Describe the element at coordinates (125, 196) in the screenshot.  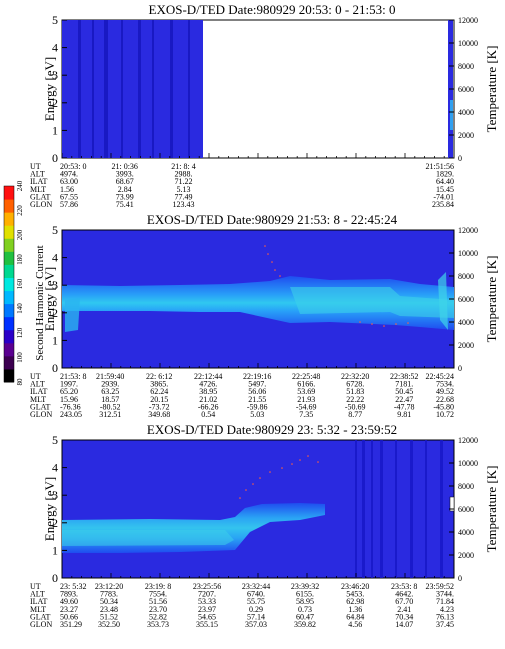
I see `panel-1-orbit-cell: 73.99` at that location.